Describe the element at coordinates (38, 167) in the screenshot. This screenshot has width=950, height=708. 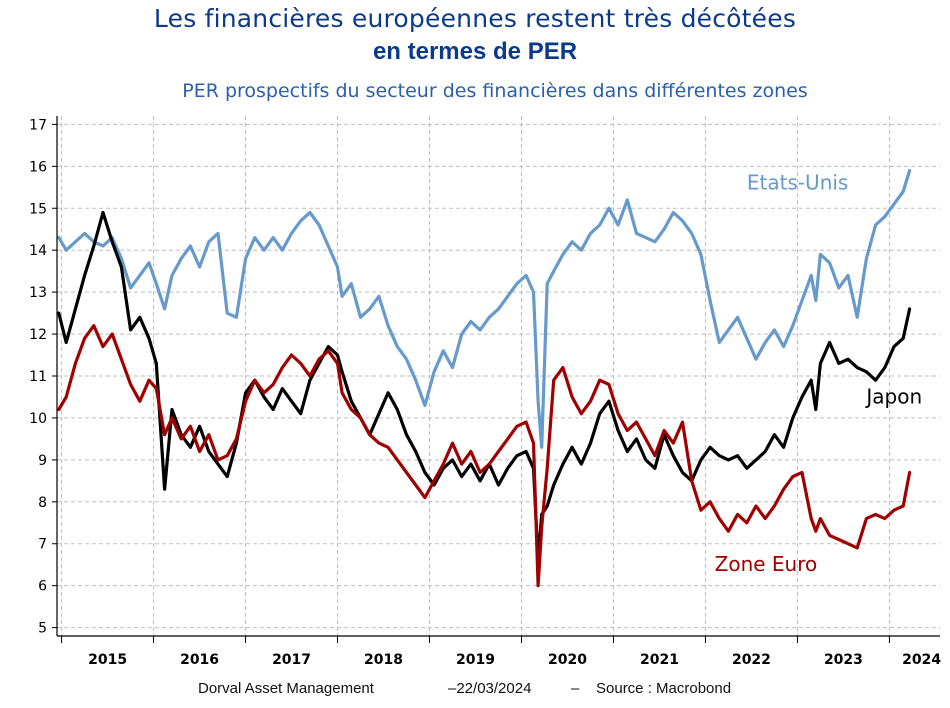
I see `y-tick-label: 16` at that location.